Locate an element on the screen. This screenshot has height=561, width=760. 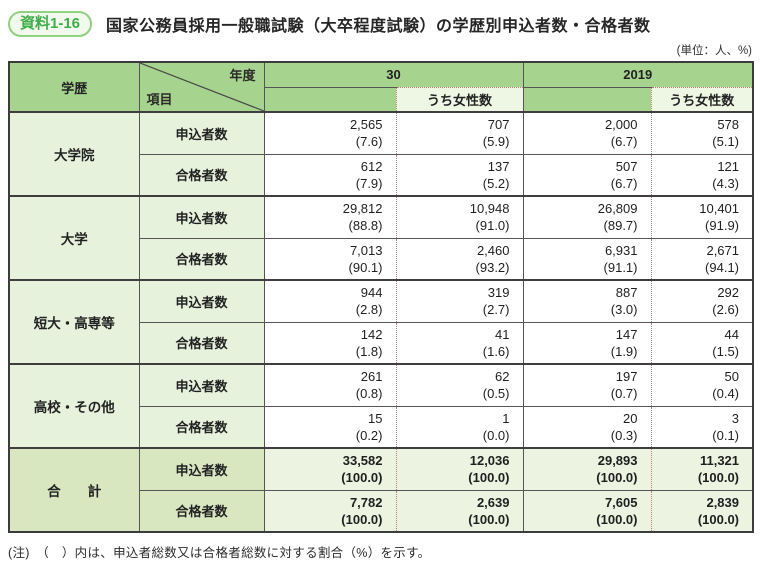
percent: (2.6) is located at coordinates (726, 310).